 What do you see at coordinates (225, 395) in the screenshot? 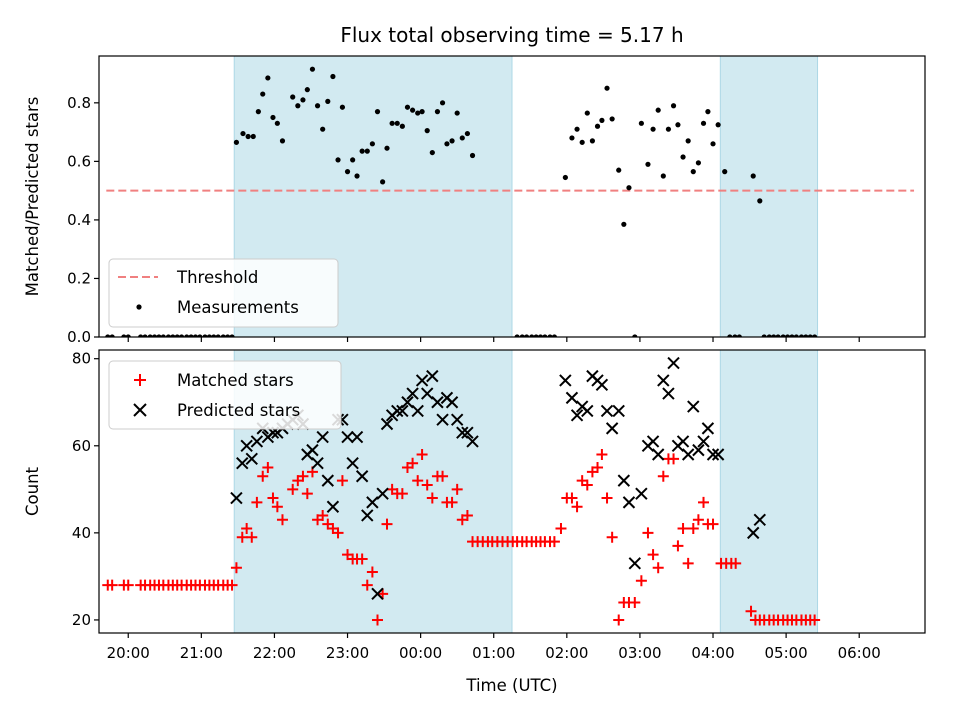
I see `legend: Matched stars Predicted stars` at bounding box center [225, 395].